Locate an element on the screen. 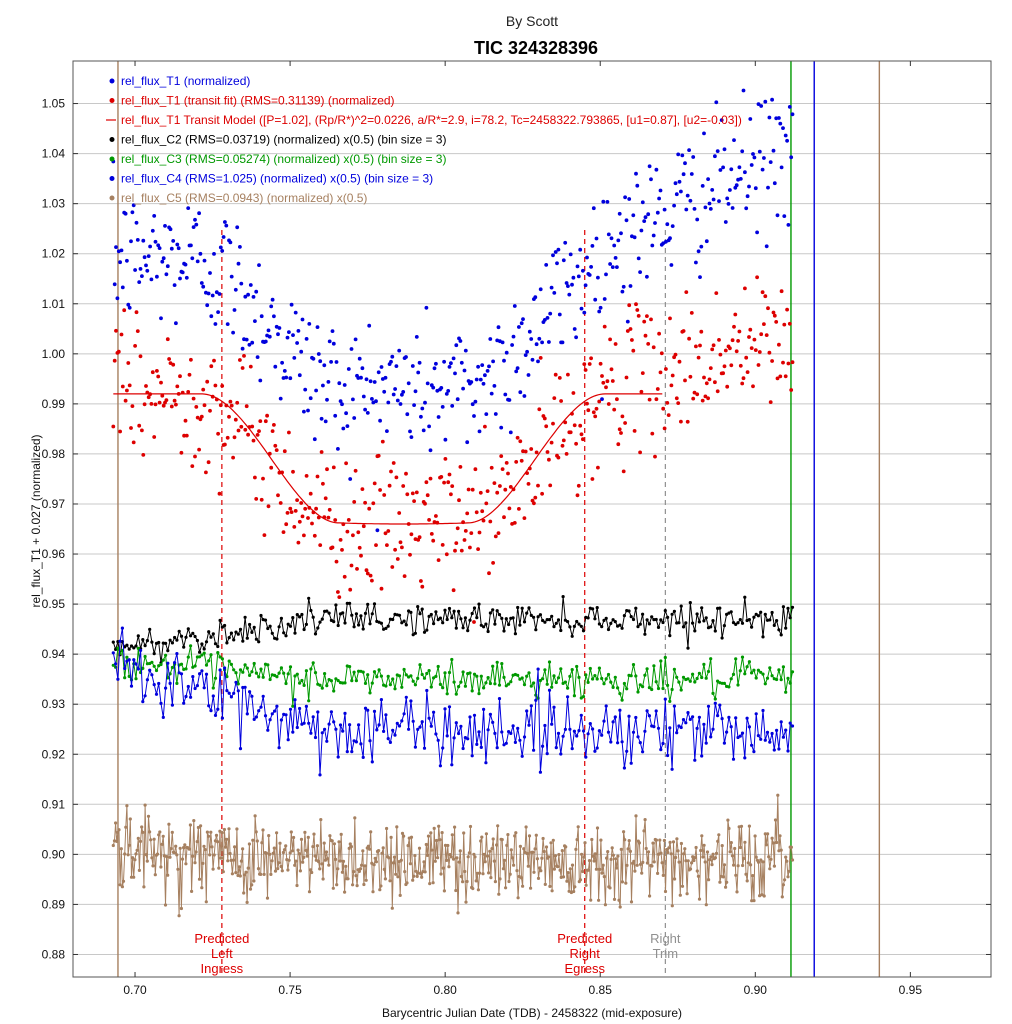 Image resolution: width=1012 pixels, height=1024 pixels. x-tick-label: 0.75 is located at coordinates (290, 990).